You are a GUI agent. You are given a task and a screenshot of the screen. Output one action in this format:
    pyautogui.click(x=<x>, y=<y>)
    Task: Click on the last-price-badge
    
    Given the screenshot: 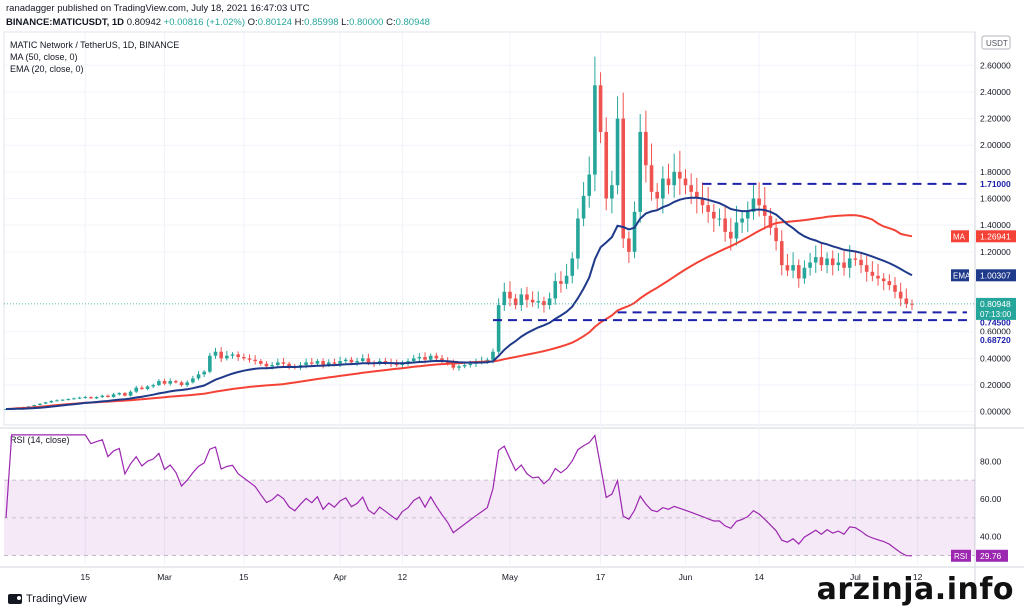 What is the action you would take?
    pyautogui.click(x=996, y=308)
    